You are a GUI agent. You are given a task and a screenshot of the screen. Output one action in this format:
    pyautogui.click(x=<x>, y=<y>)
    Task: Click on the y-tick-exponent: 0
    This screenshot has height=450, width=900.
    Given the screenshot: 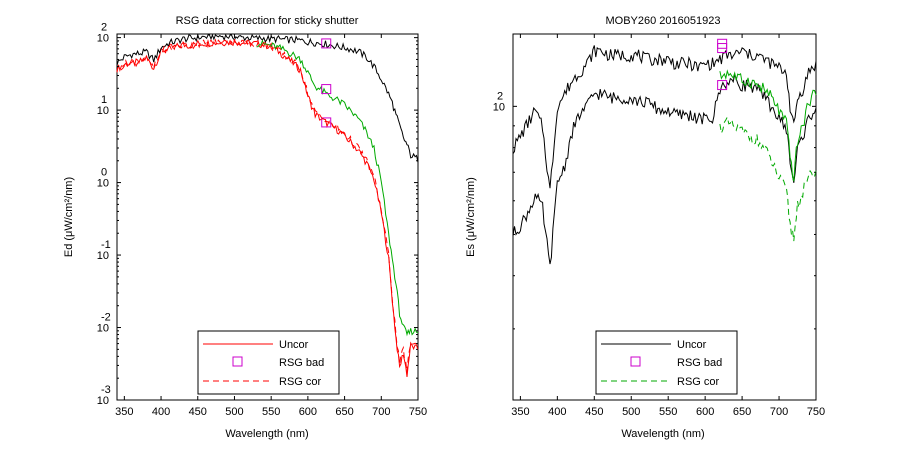 What is the action you would take?
    pyautogui.click(x=104, y=173)
    